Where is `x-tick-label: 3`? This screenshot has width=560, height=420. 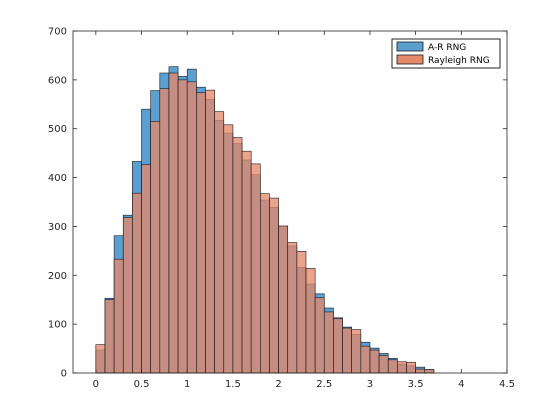
x-tick-label: 3 is located at coordinates (370, 384).